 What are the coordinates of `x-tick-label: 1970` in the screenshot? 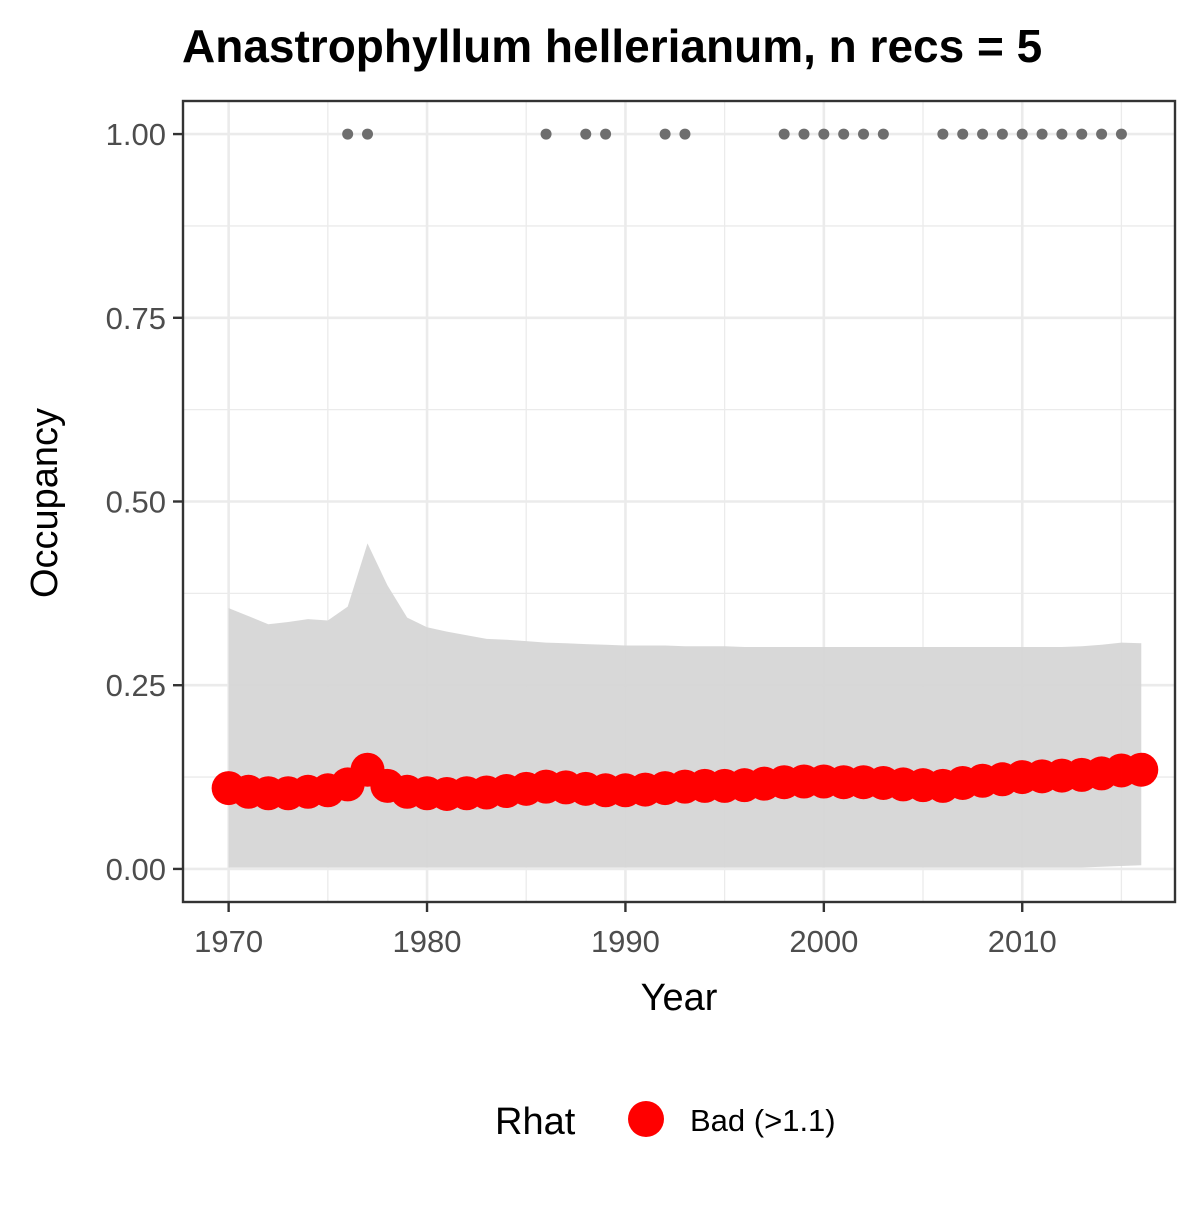 It's located at (228, 941).